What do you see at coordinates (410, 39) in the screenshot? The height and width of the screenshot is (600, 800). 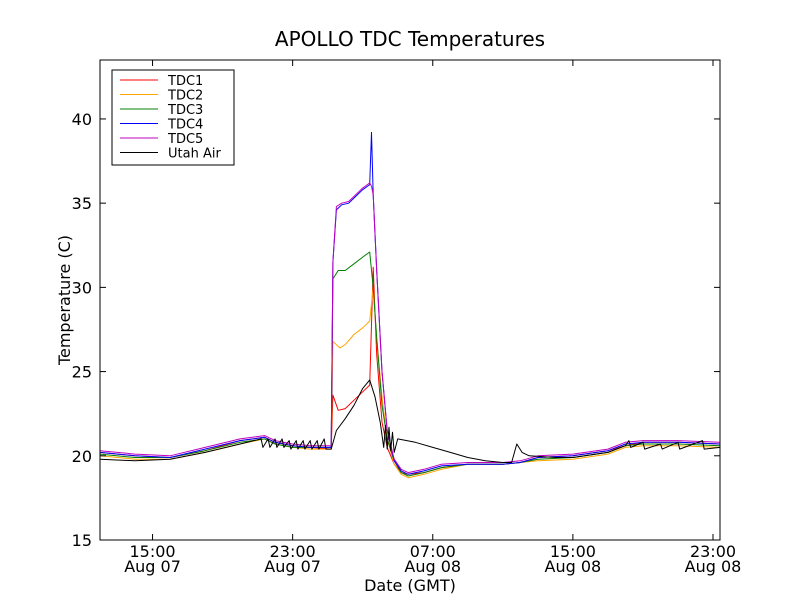 I see `chart-title: APOLLO TDC Temperatures` at bounding box center [410, 39].